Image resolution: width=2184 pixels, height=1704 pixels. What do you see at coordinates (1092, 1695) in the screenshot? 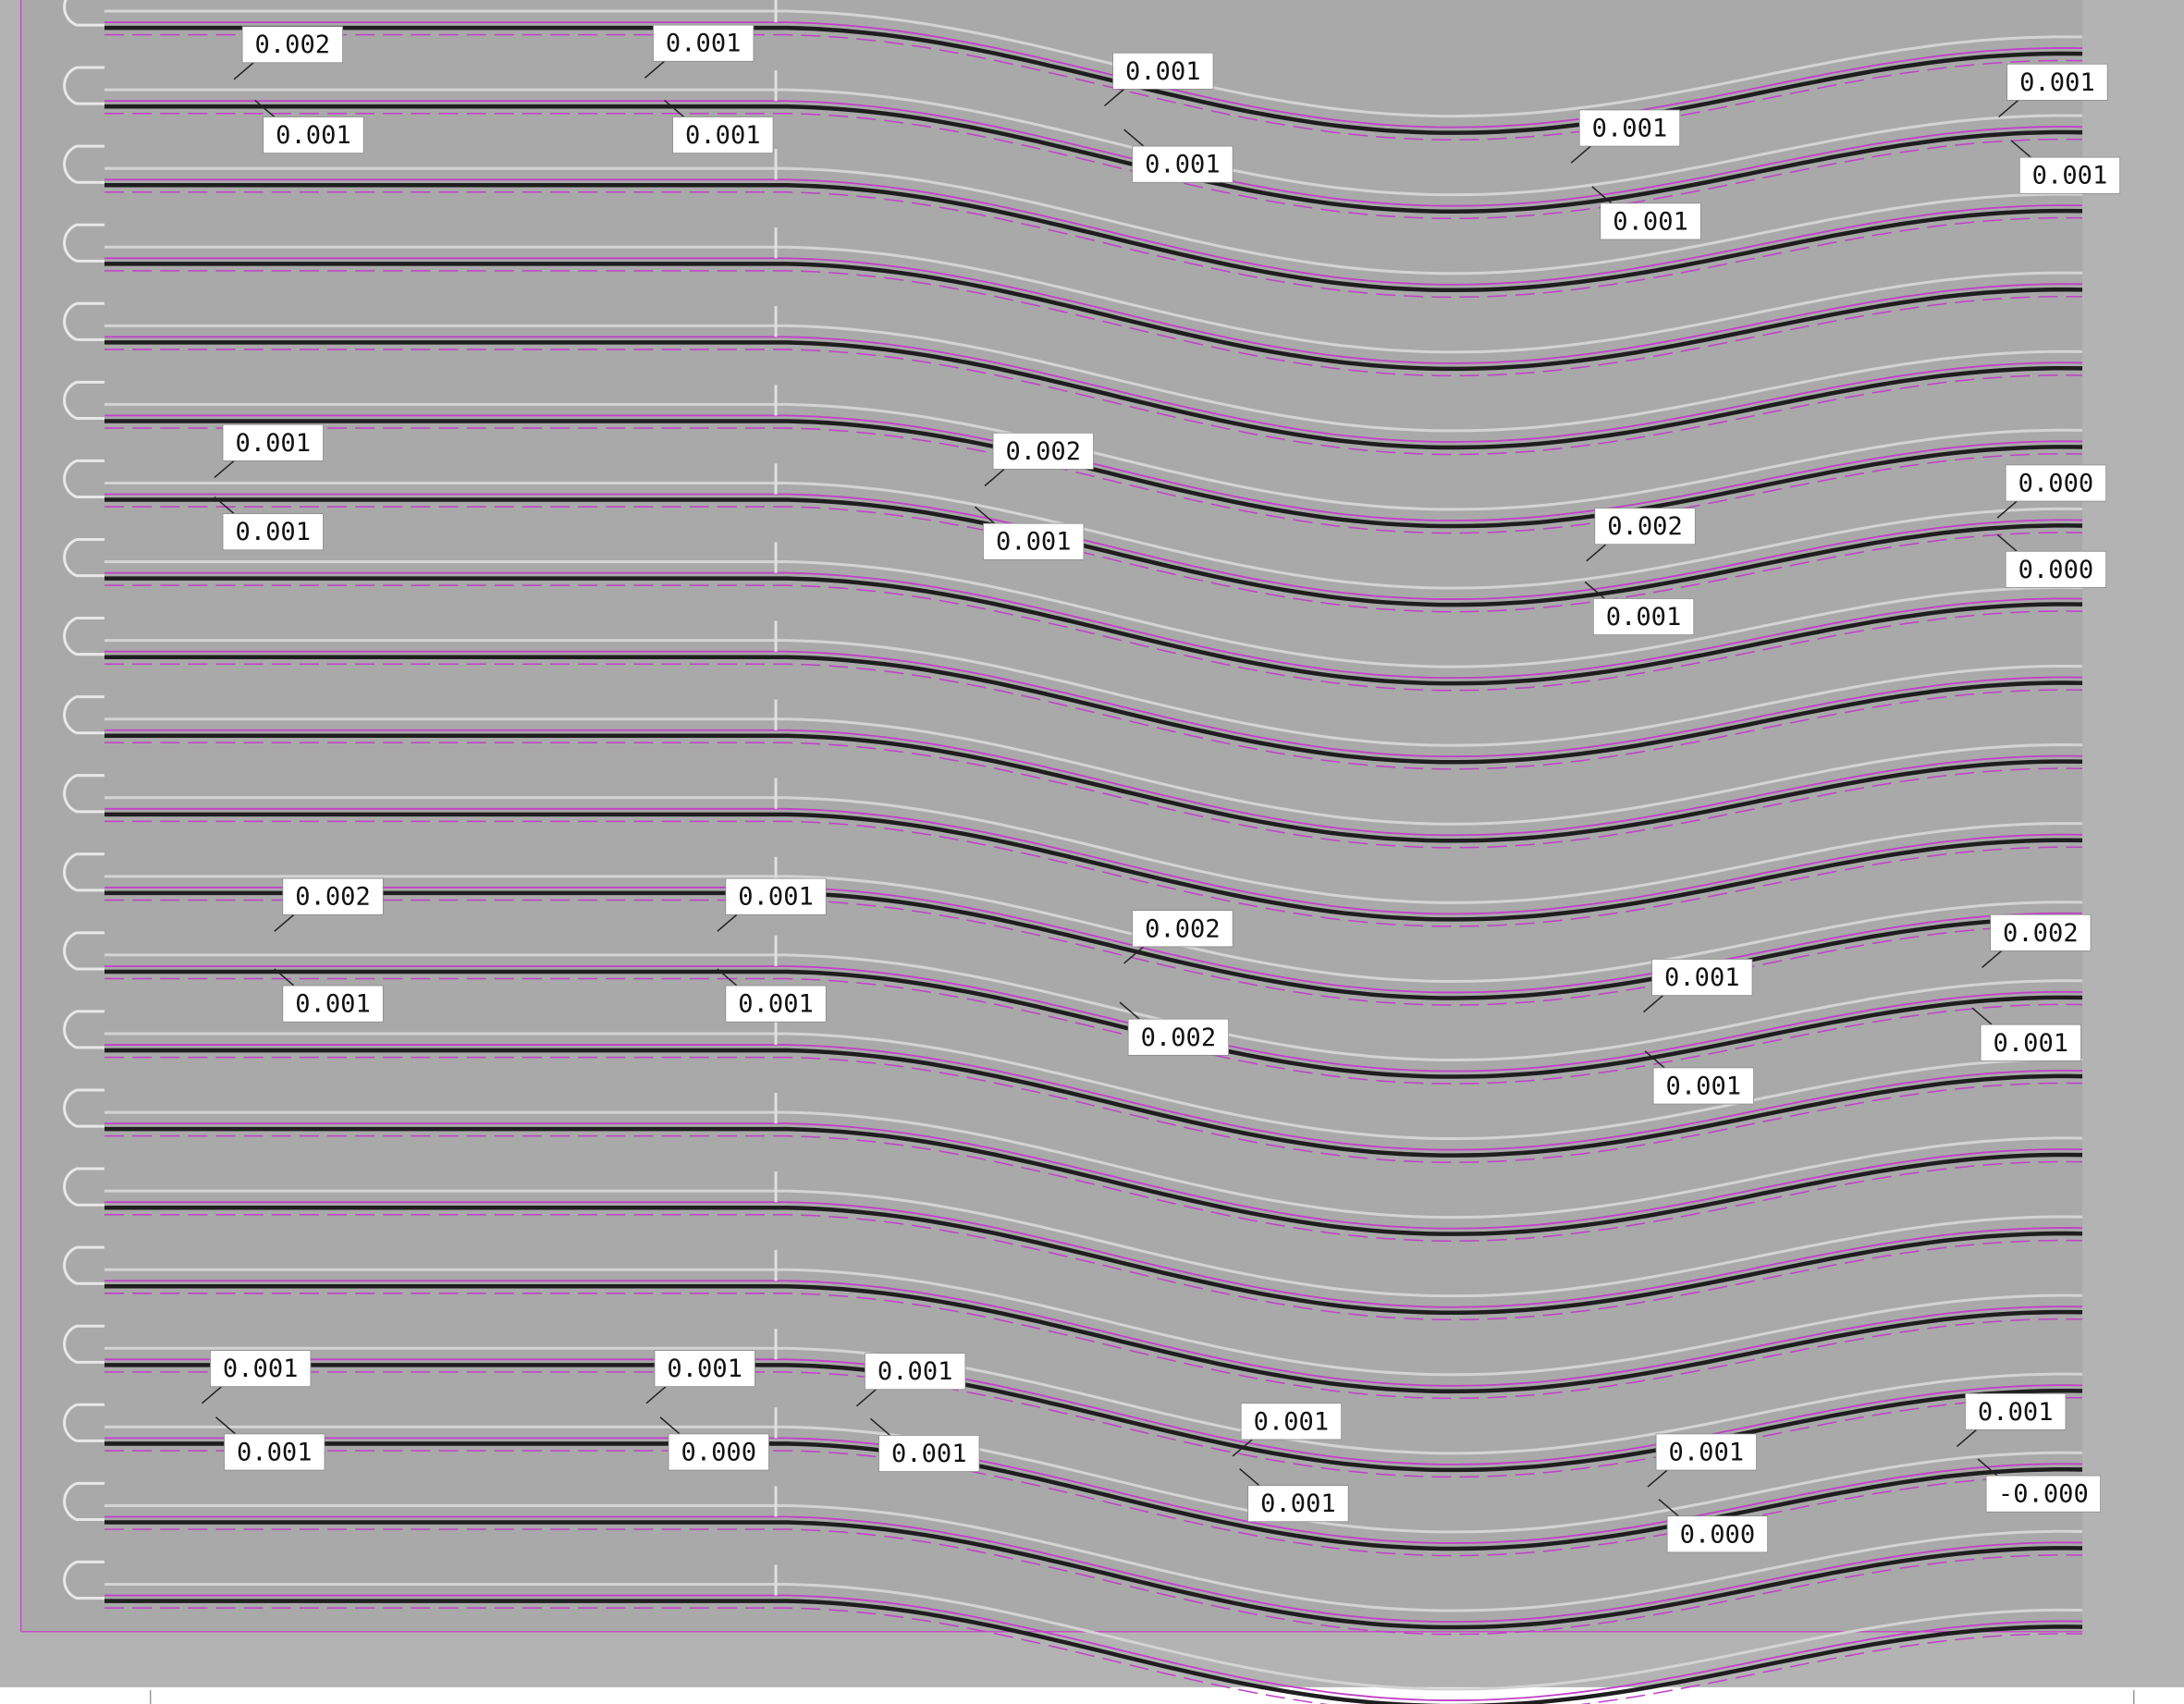
I see `status-strip` at bounding box center [1092, 1695].